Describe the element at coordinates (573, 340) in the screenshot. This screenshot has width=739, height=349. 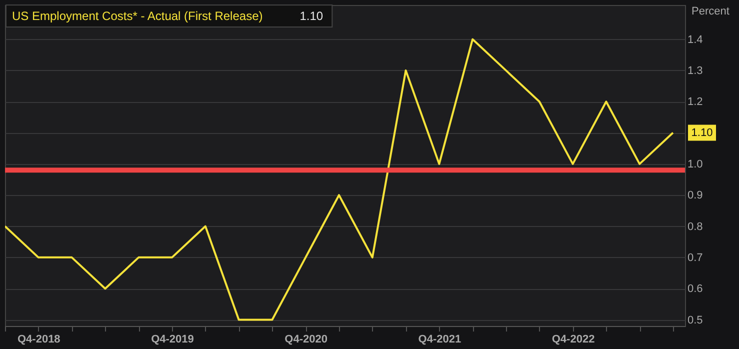
I see `x-tick-label: Q4-2022` at that location.